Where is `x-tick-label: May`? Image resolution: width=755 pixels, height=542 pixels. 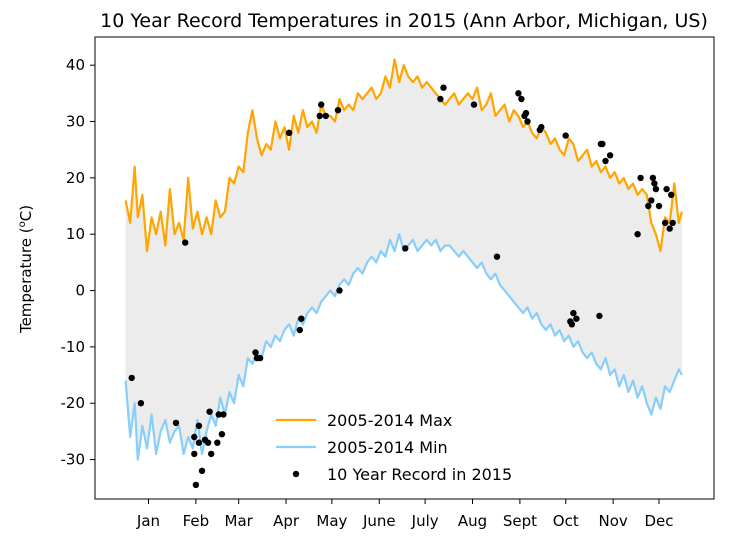
x-tick-label: May is located at coordinates (331, 521).